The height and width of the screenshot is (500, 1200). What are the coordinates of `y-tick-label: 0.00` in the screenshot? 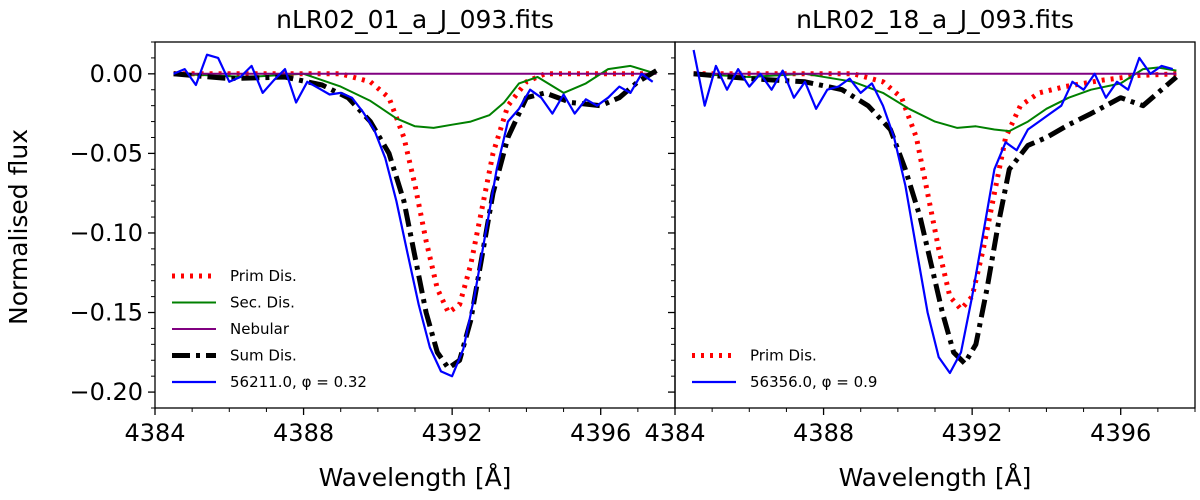 It's located at (116, 74).